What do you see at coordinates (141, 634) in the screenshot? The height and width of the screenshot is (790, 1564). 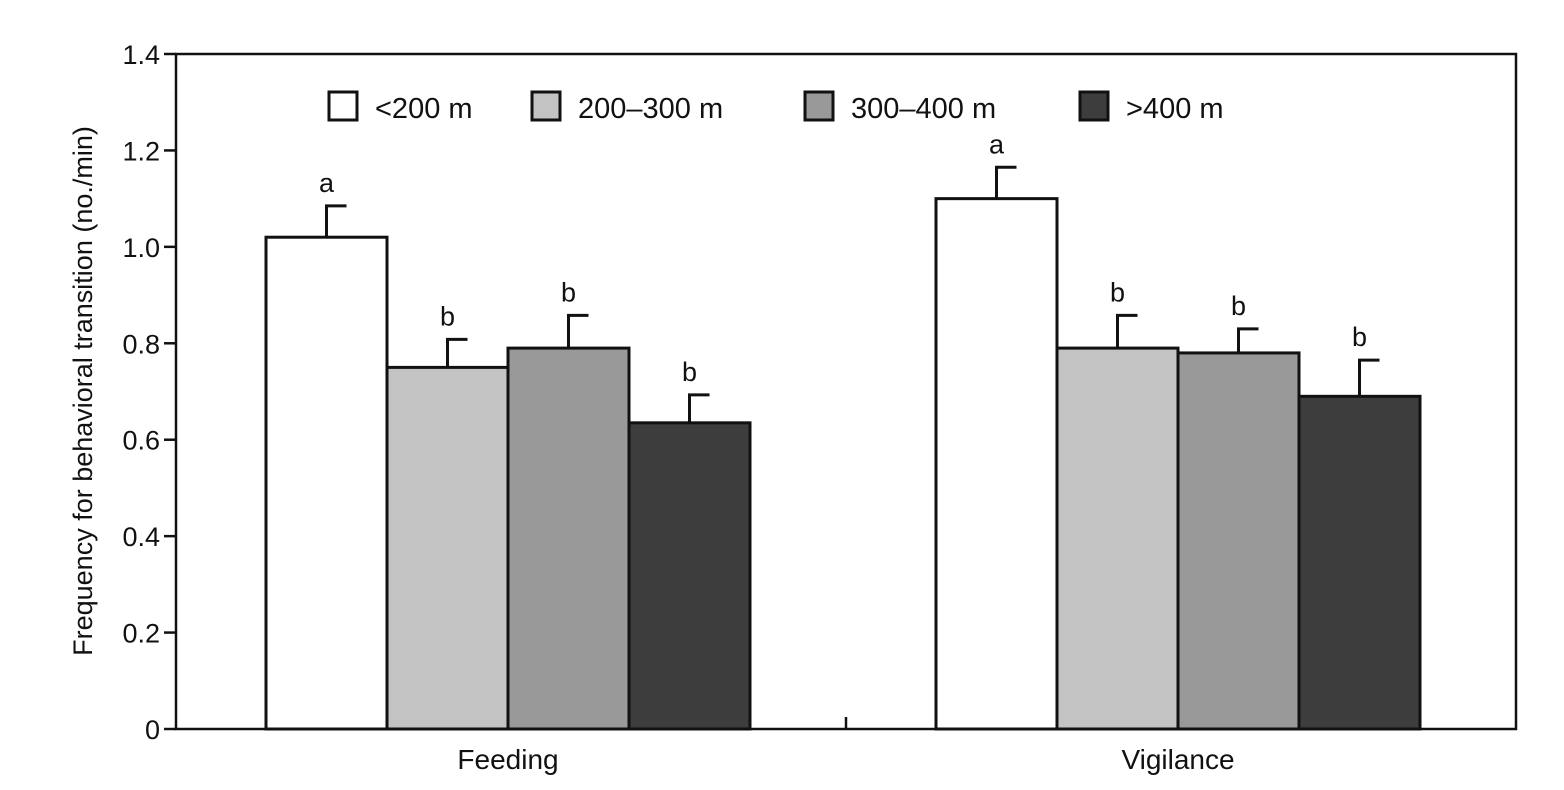 I see `y-tick-label: 0.2` at bounding box center [141, 634].